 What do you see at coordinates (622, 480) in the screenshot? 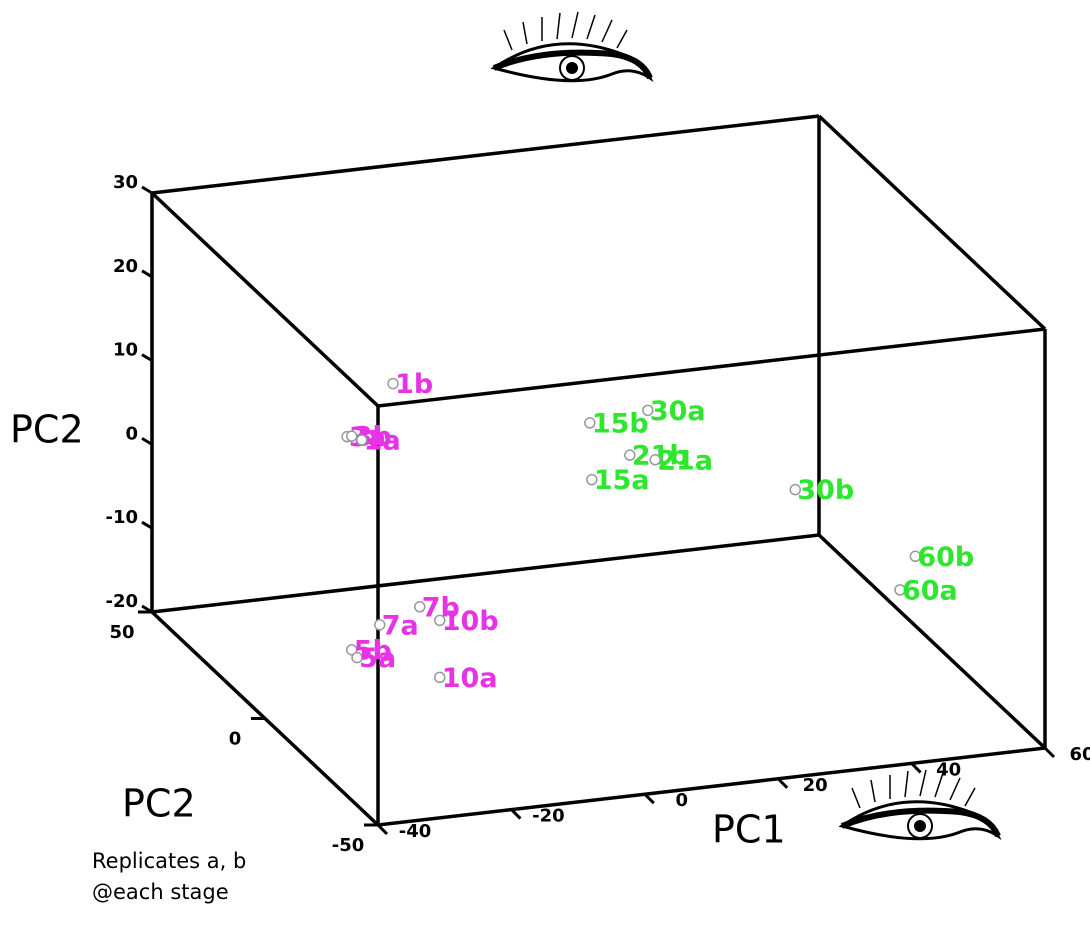
I see `point-label: 15a` at bounding box center [622, 480].